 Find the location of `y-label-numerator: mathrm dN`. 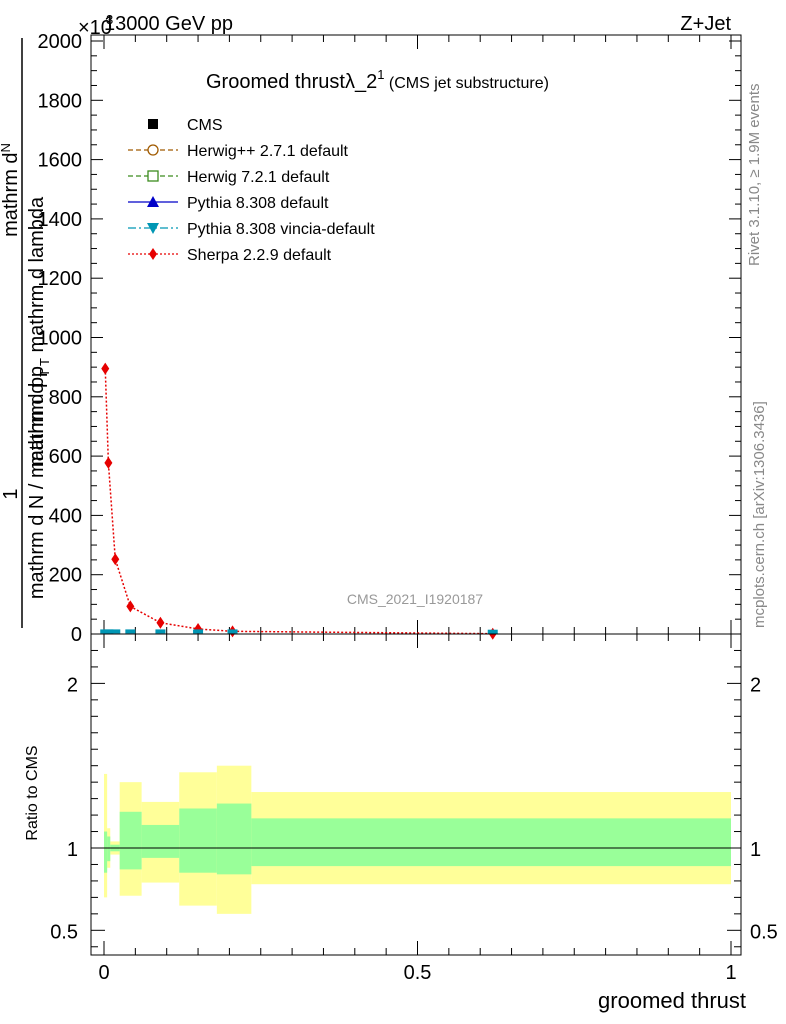

y-label-numerator: mathrm dN is located at coordinates (11, 190).